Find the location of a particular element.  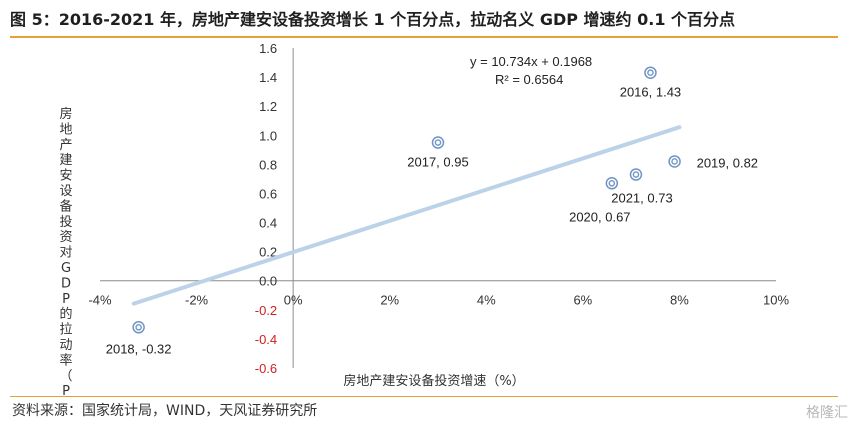

y-tick-label: -0.2 is located at coordinates (266, 310).